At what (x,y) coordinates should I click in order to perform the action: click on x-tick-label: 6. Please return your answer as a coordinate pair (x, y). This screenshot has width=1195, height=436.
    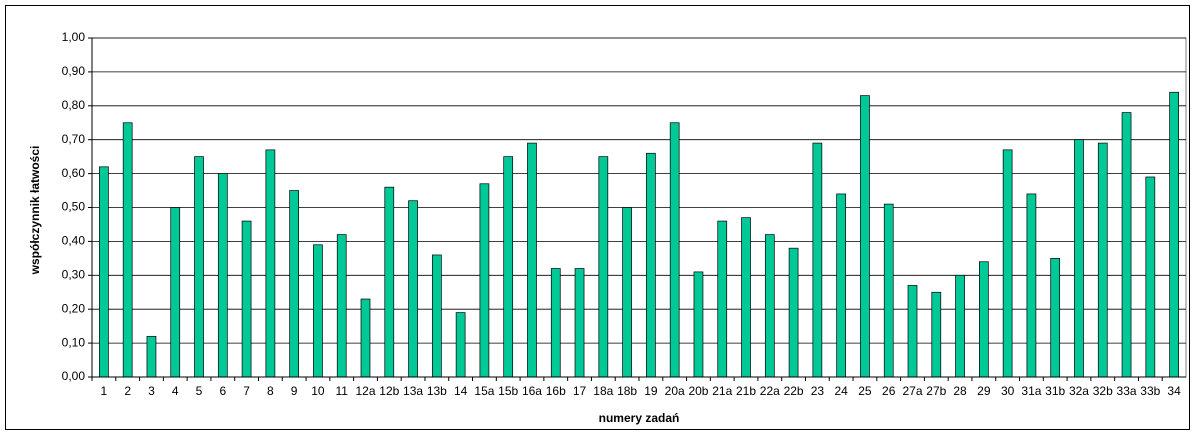
    Looking at the image, I should click on (222, 391).